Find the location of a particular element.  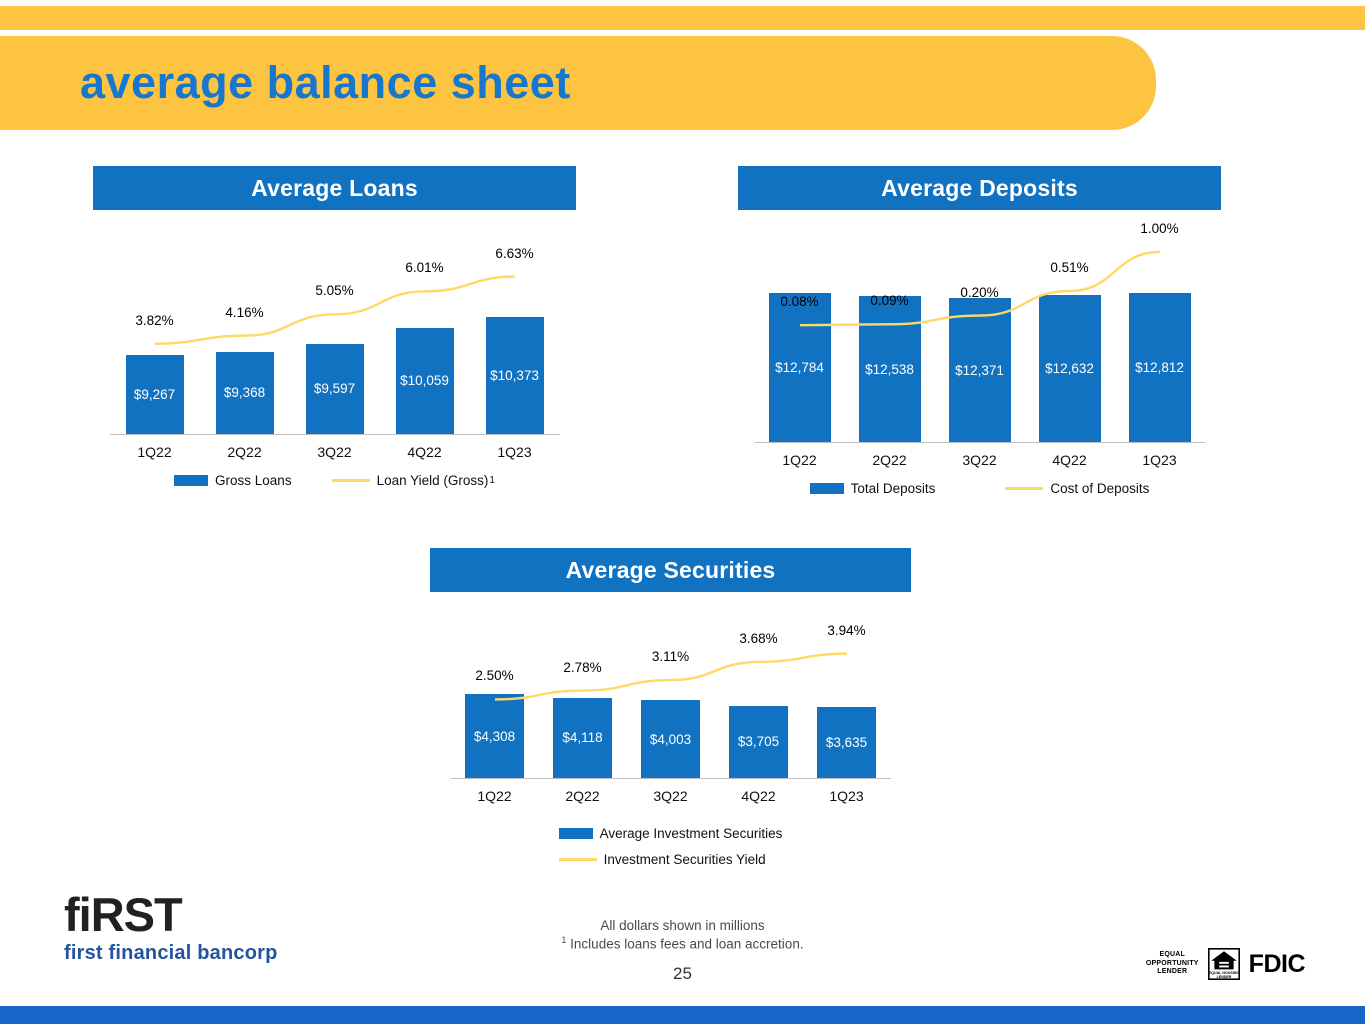

bar-2Q22: $12,538 is located at coordinates (889, 369).